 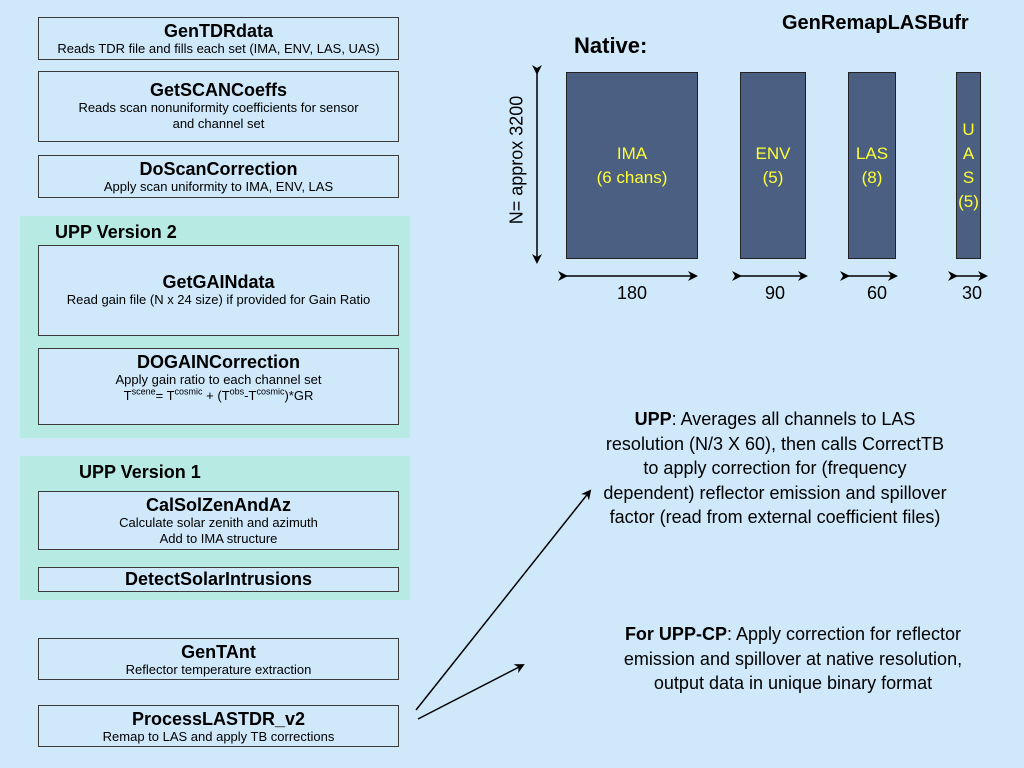 I want to click on bar-env: ENV (5), so click(x=773, y=165).